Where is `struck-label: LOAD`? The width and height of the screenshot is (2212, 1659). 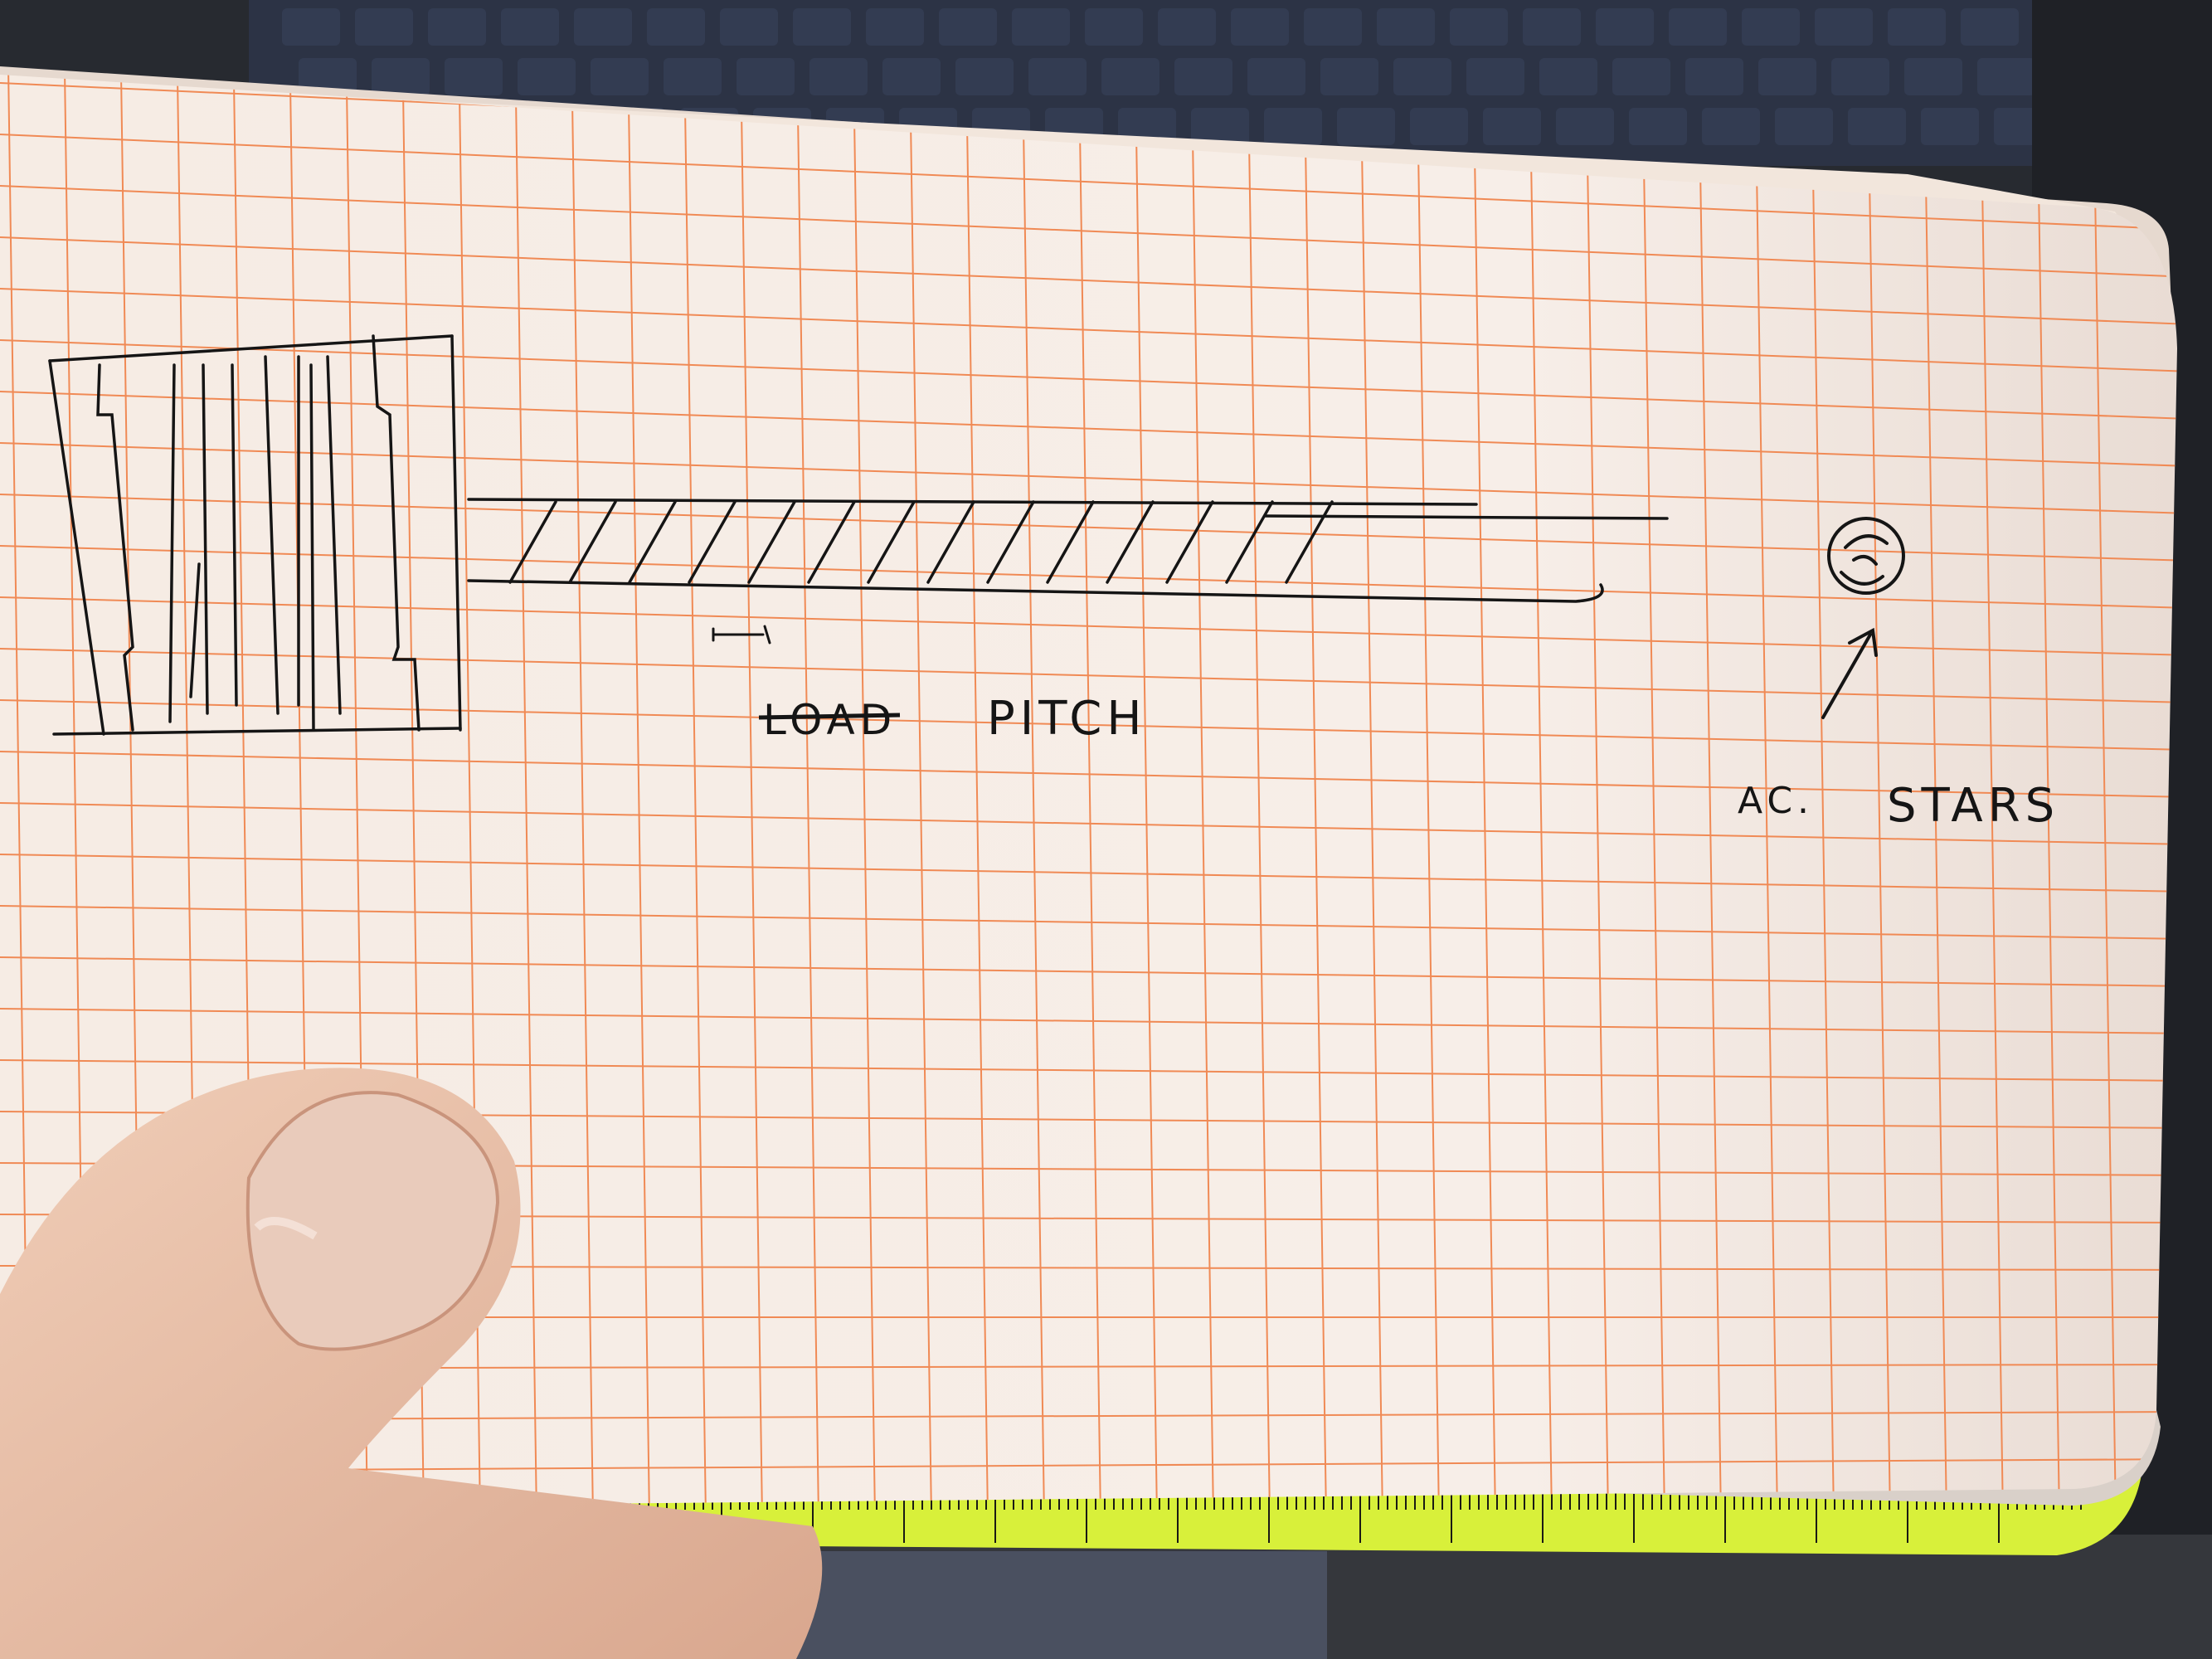 struck-label: LOAD is located at coordinates (830, 720).